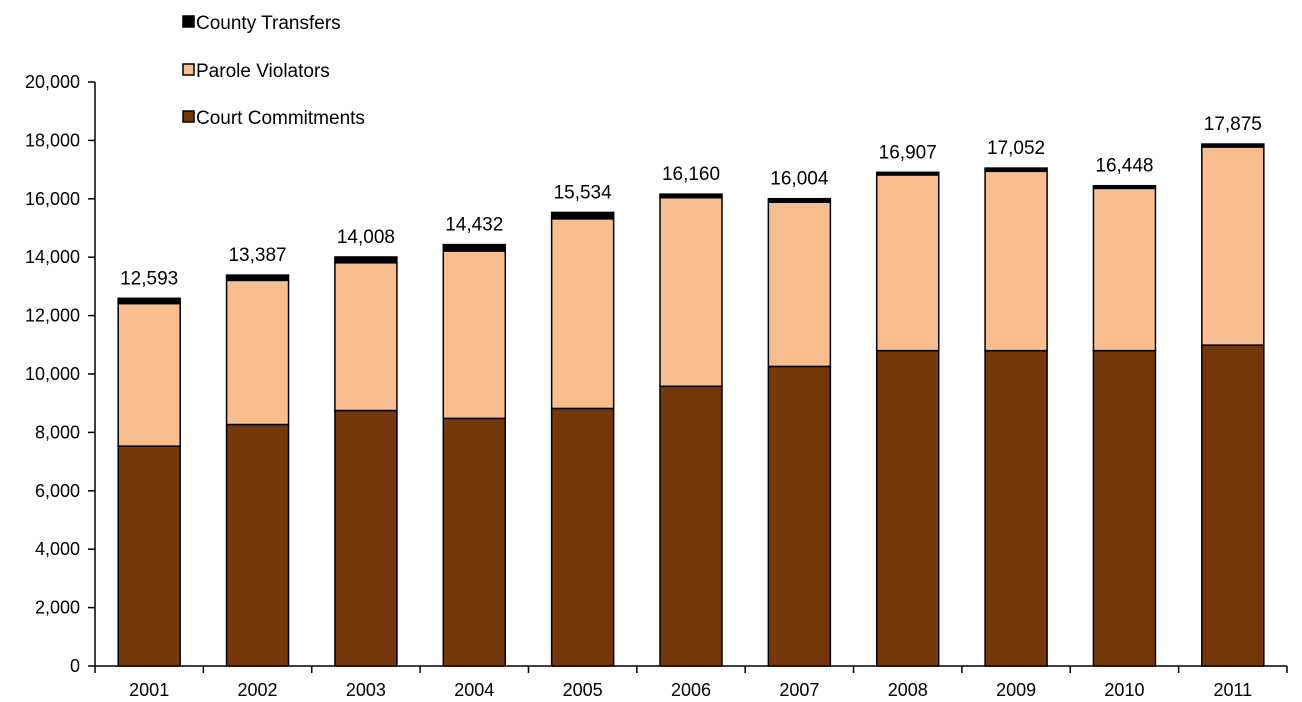 The width and height of the screenshot is (1302, 702). I want to click on y-tick-label: 10,000, so click(52, 374).